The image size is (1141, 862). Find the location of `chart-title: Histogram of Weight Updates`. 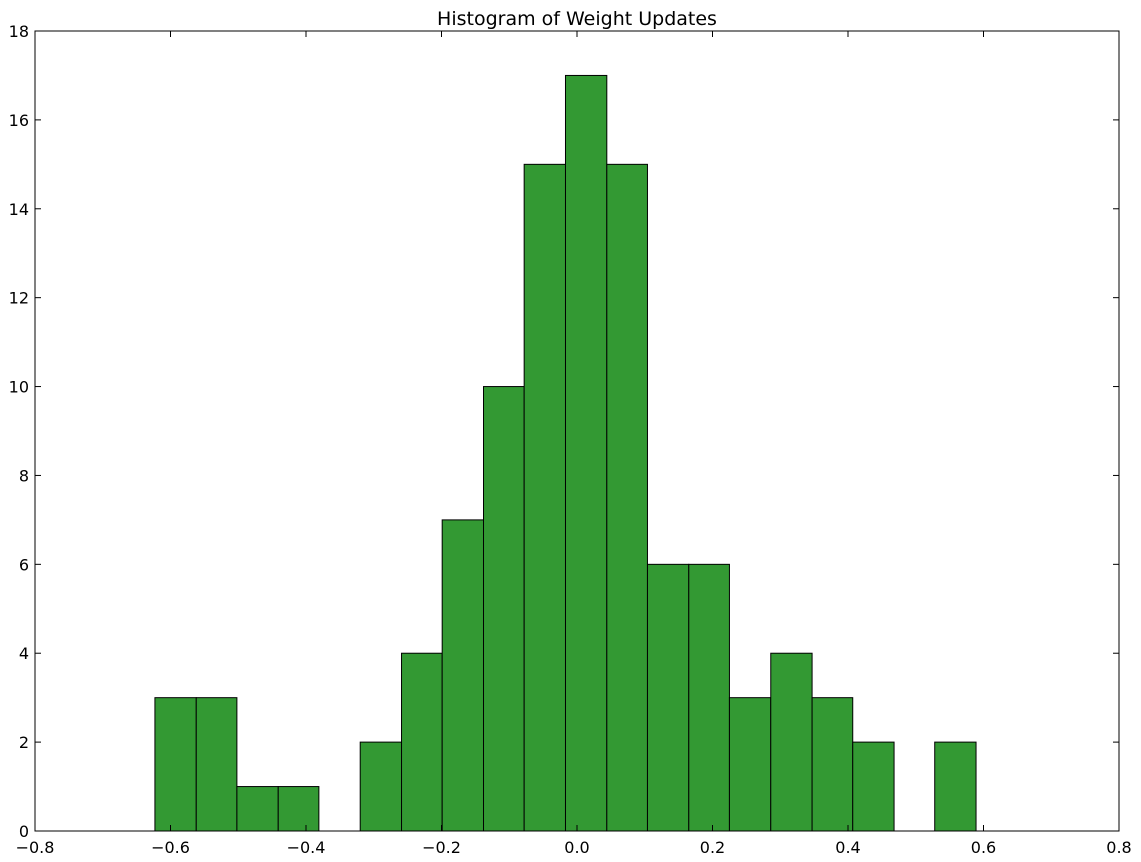

chart-title: Histogram of Weight Updates is located at coordinates (577, 19).